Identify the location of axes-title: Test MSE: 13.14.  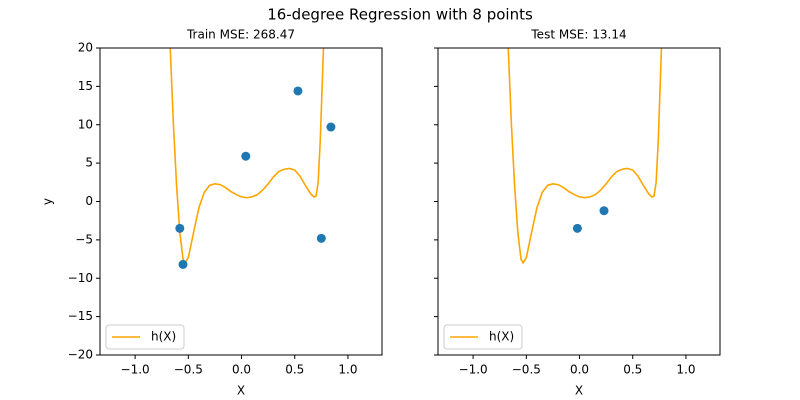
(578, 35).